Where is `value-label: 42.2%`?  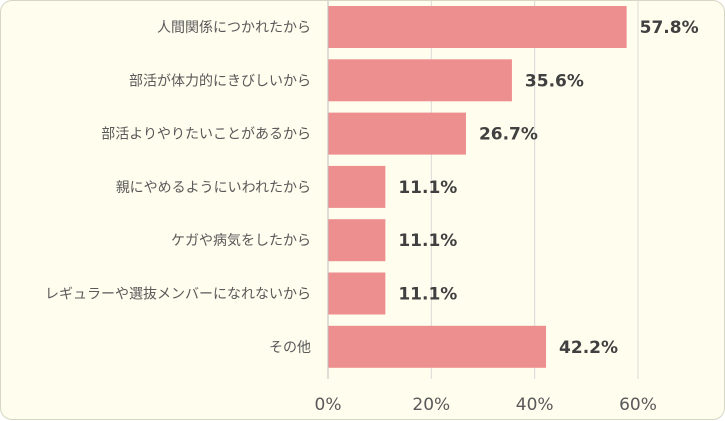
value-label: 42.2% is located at coordinates (588, 348).